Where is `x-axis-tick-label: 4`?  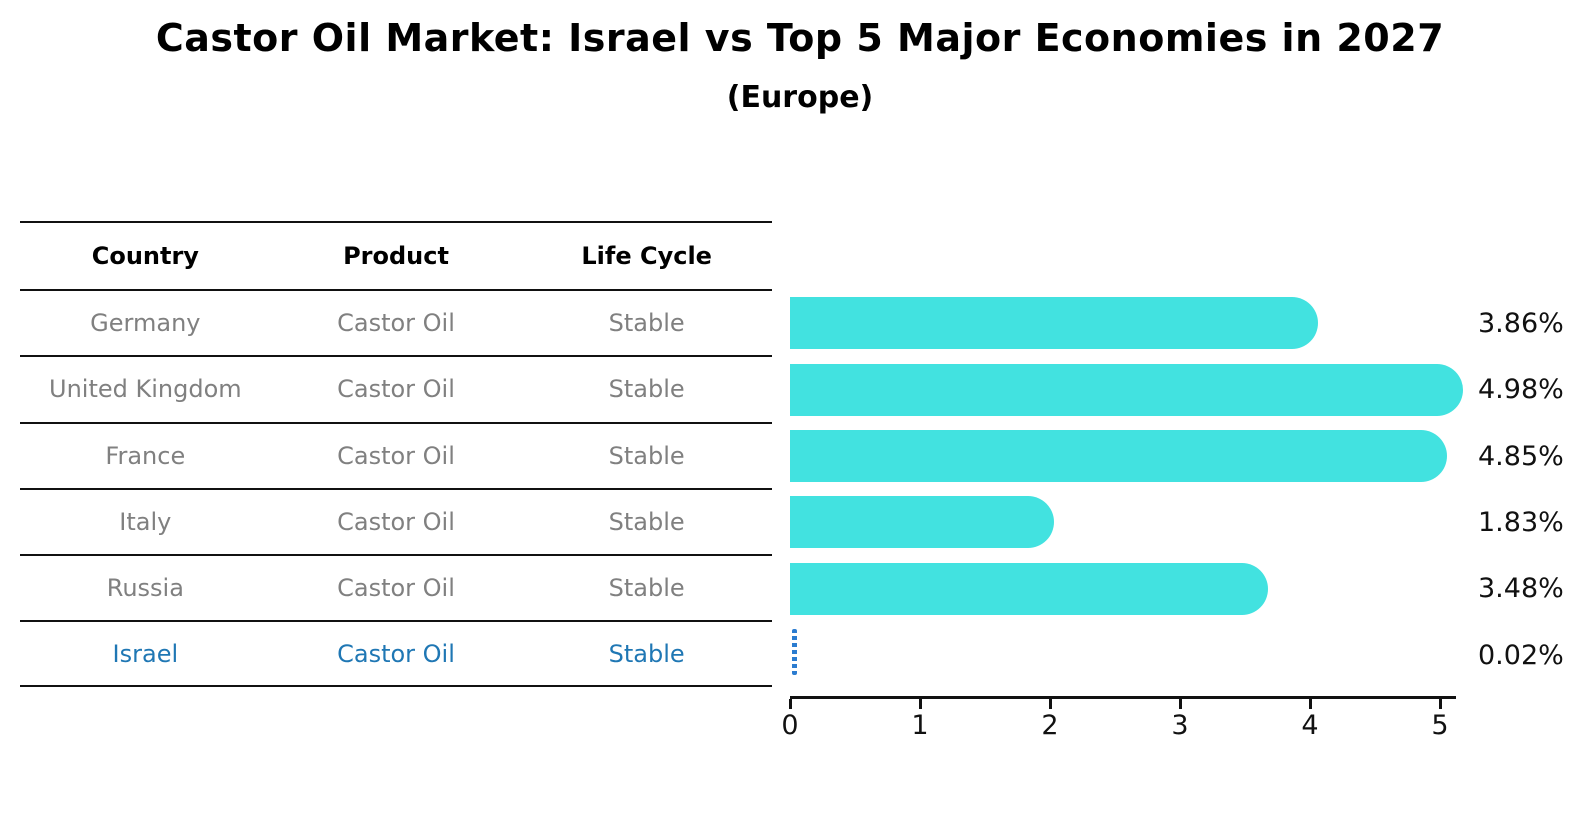 x-axis-tick-label: 4 is located at coordinates (1310, 725).